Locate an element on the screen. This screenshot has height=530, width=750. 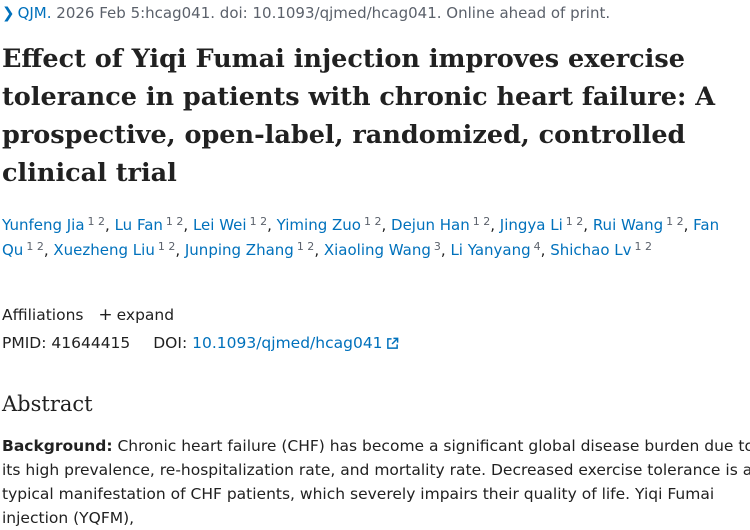
external-link-icon is located at coordinates (392, 343).